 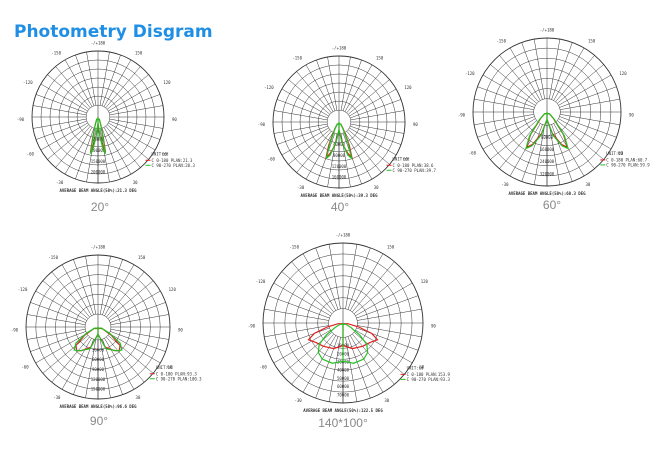 I want to click on angle-label: -/+180, so click(x=98, y=247).